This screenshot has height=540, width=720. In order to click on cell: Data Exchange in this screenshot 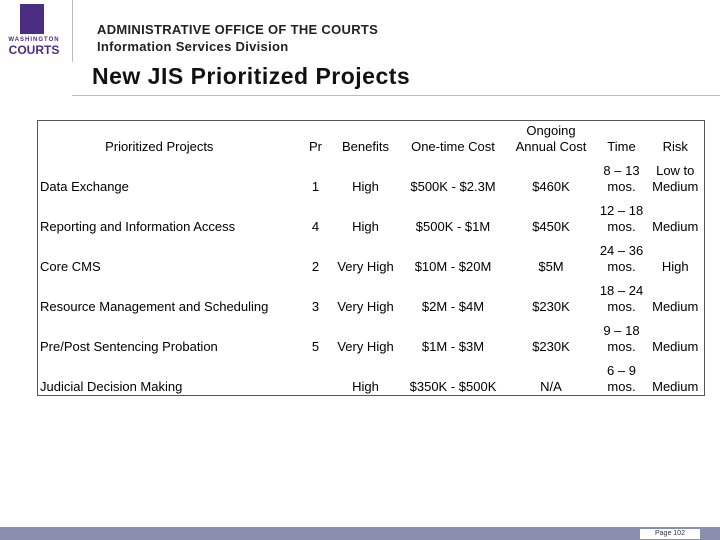, I will do `click(84, 186)`.